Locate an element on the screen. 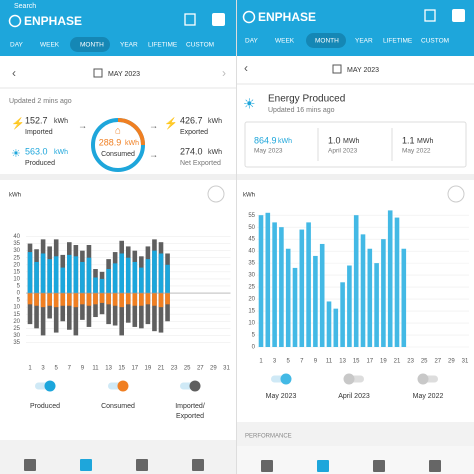 Image resolution: width=474 pixels, height=474 pixels. y-tick-label: 30 is located at coordinates (251, 276).